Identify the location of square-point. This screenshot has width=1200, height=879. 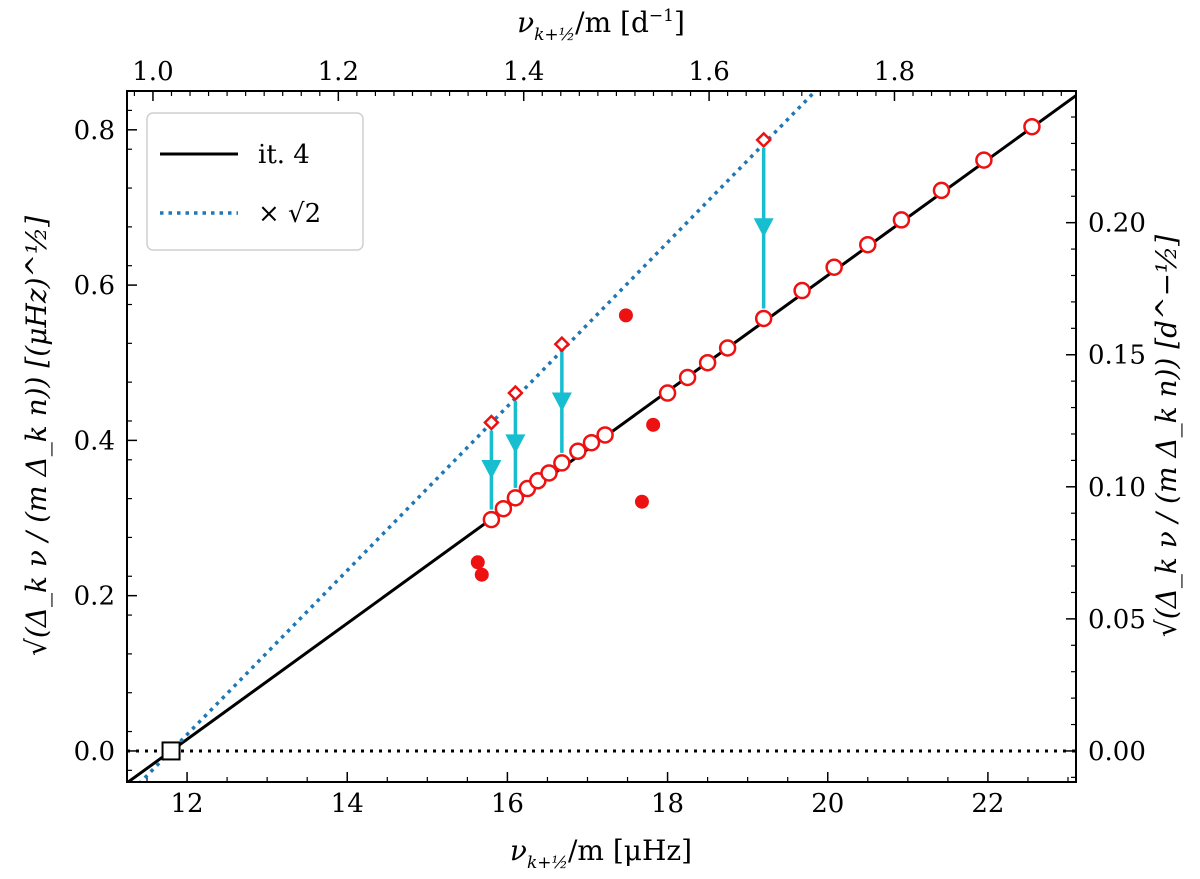
(171, 751).